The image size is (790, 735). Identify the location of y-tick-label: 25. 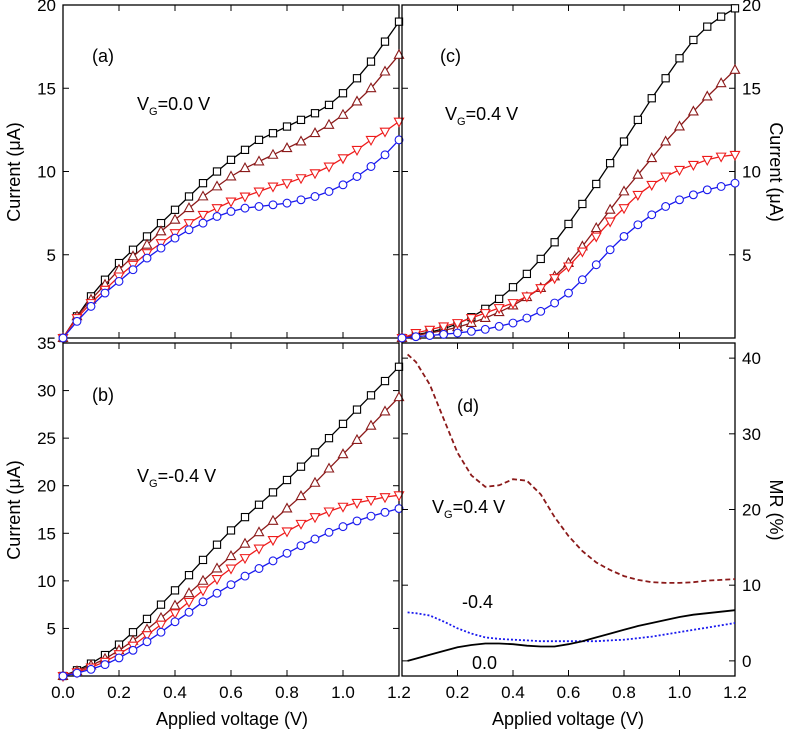
(46, 438).